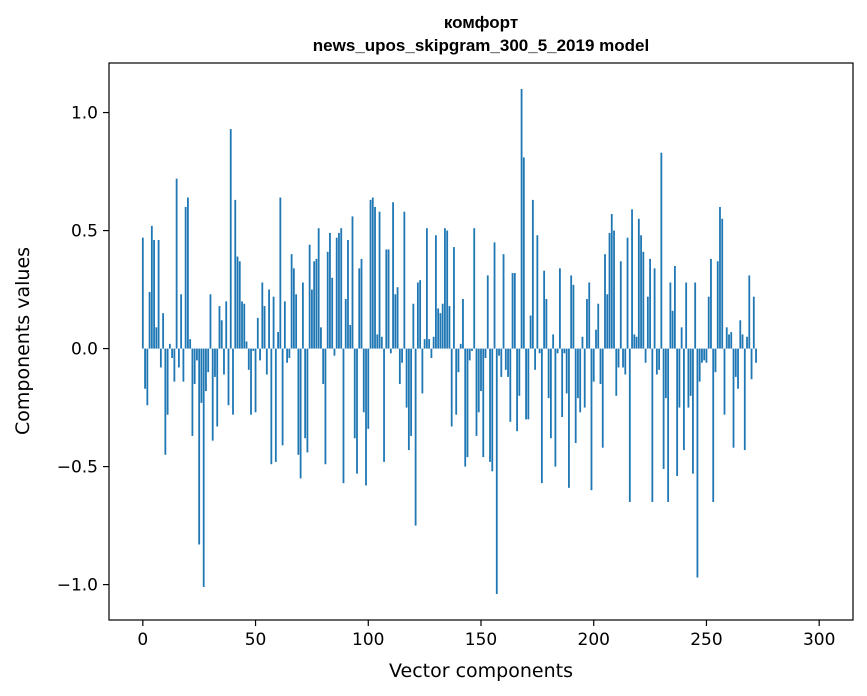  What do you see at coordinates (142, 640) in the screenshot?
I see `x-tick-label: 0` at bounding box center [142, 640].